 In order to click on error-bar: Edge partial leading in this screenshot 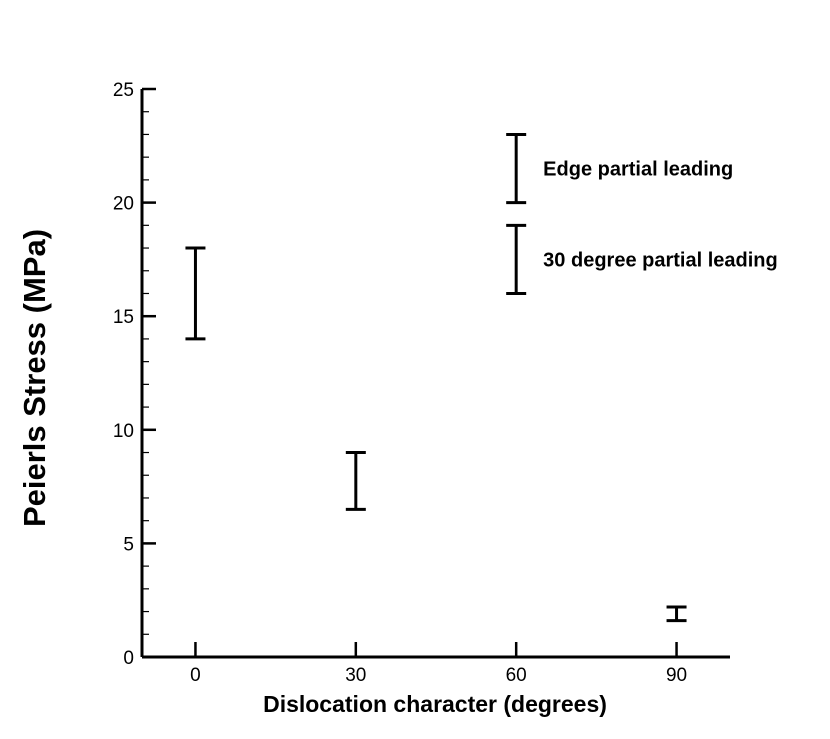, I will do `click(619, 168)`.